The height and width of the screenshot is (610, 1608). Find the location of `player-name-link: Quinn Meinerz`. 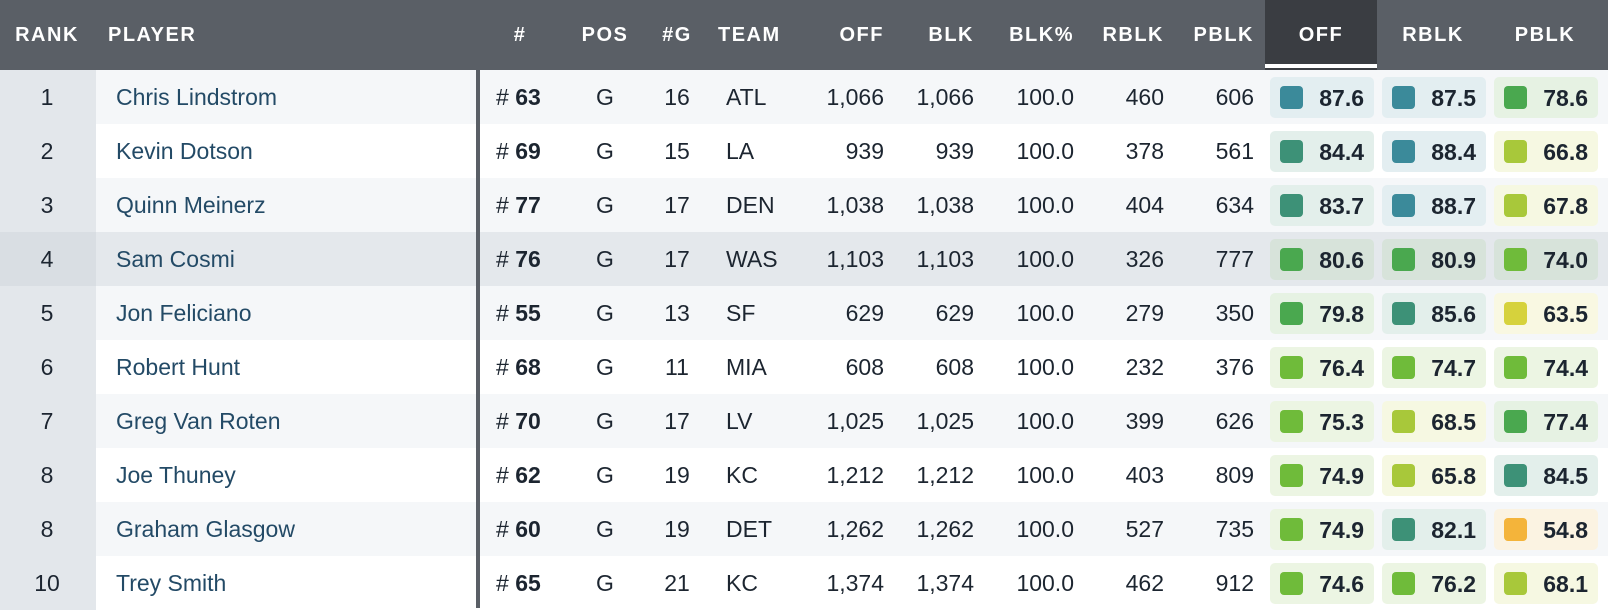

player-name-link: Quinn Meinerz is located at coordinates (191, 205).